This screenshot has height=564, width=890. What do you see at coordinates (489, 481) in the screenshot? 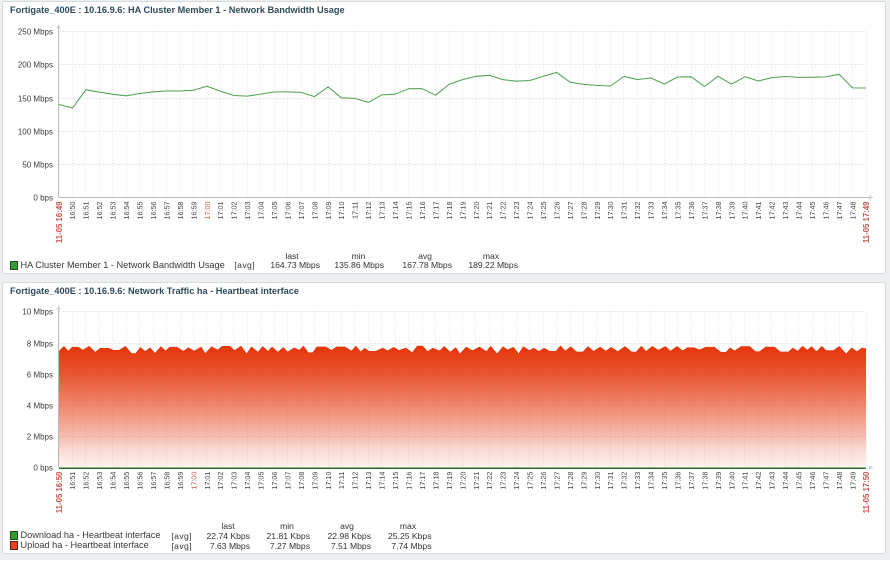
I see `svg-text: 17:22` at bounding box center [489, 481].